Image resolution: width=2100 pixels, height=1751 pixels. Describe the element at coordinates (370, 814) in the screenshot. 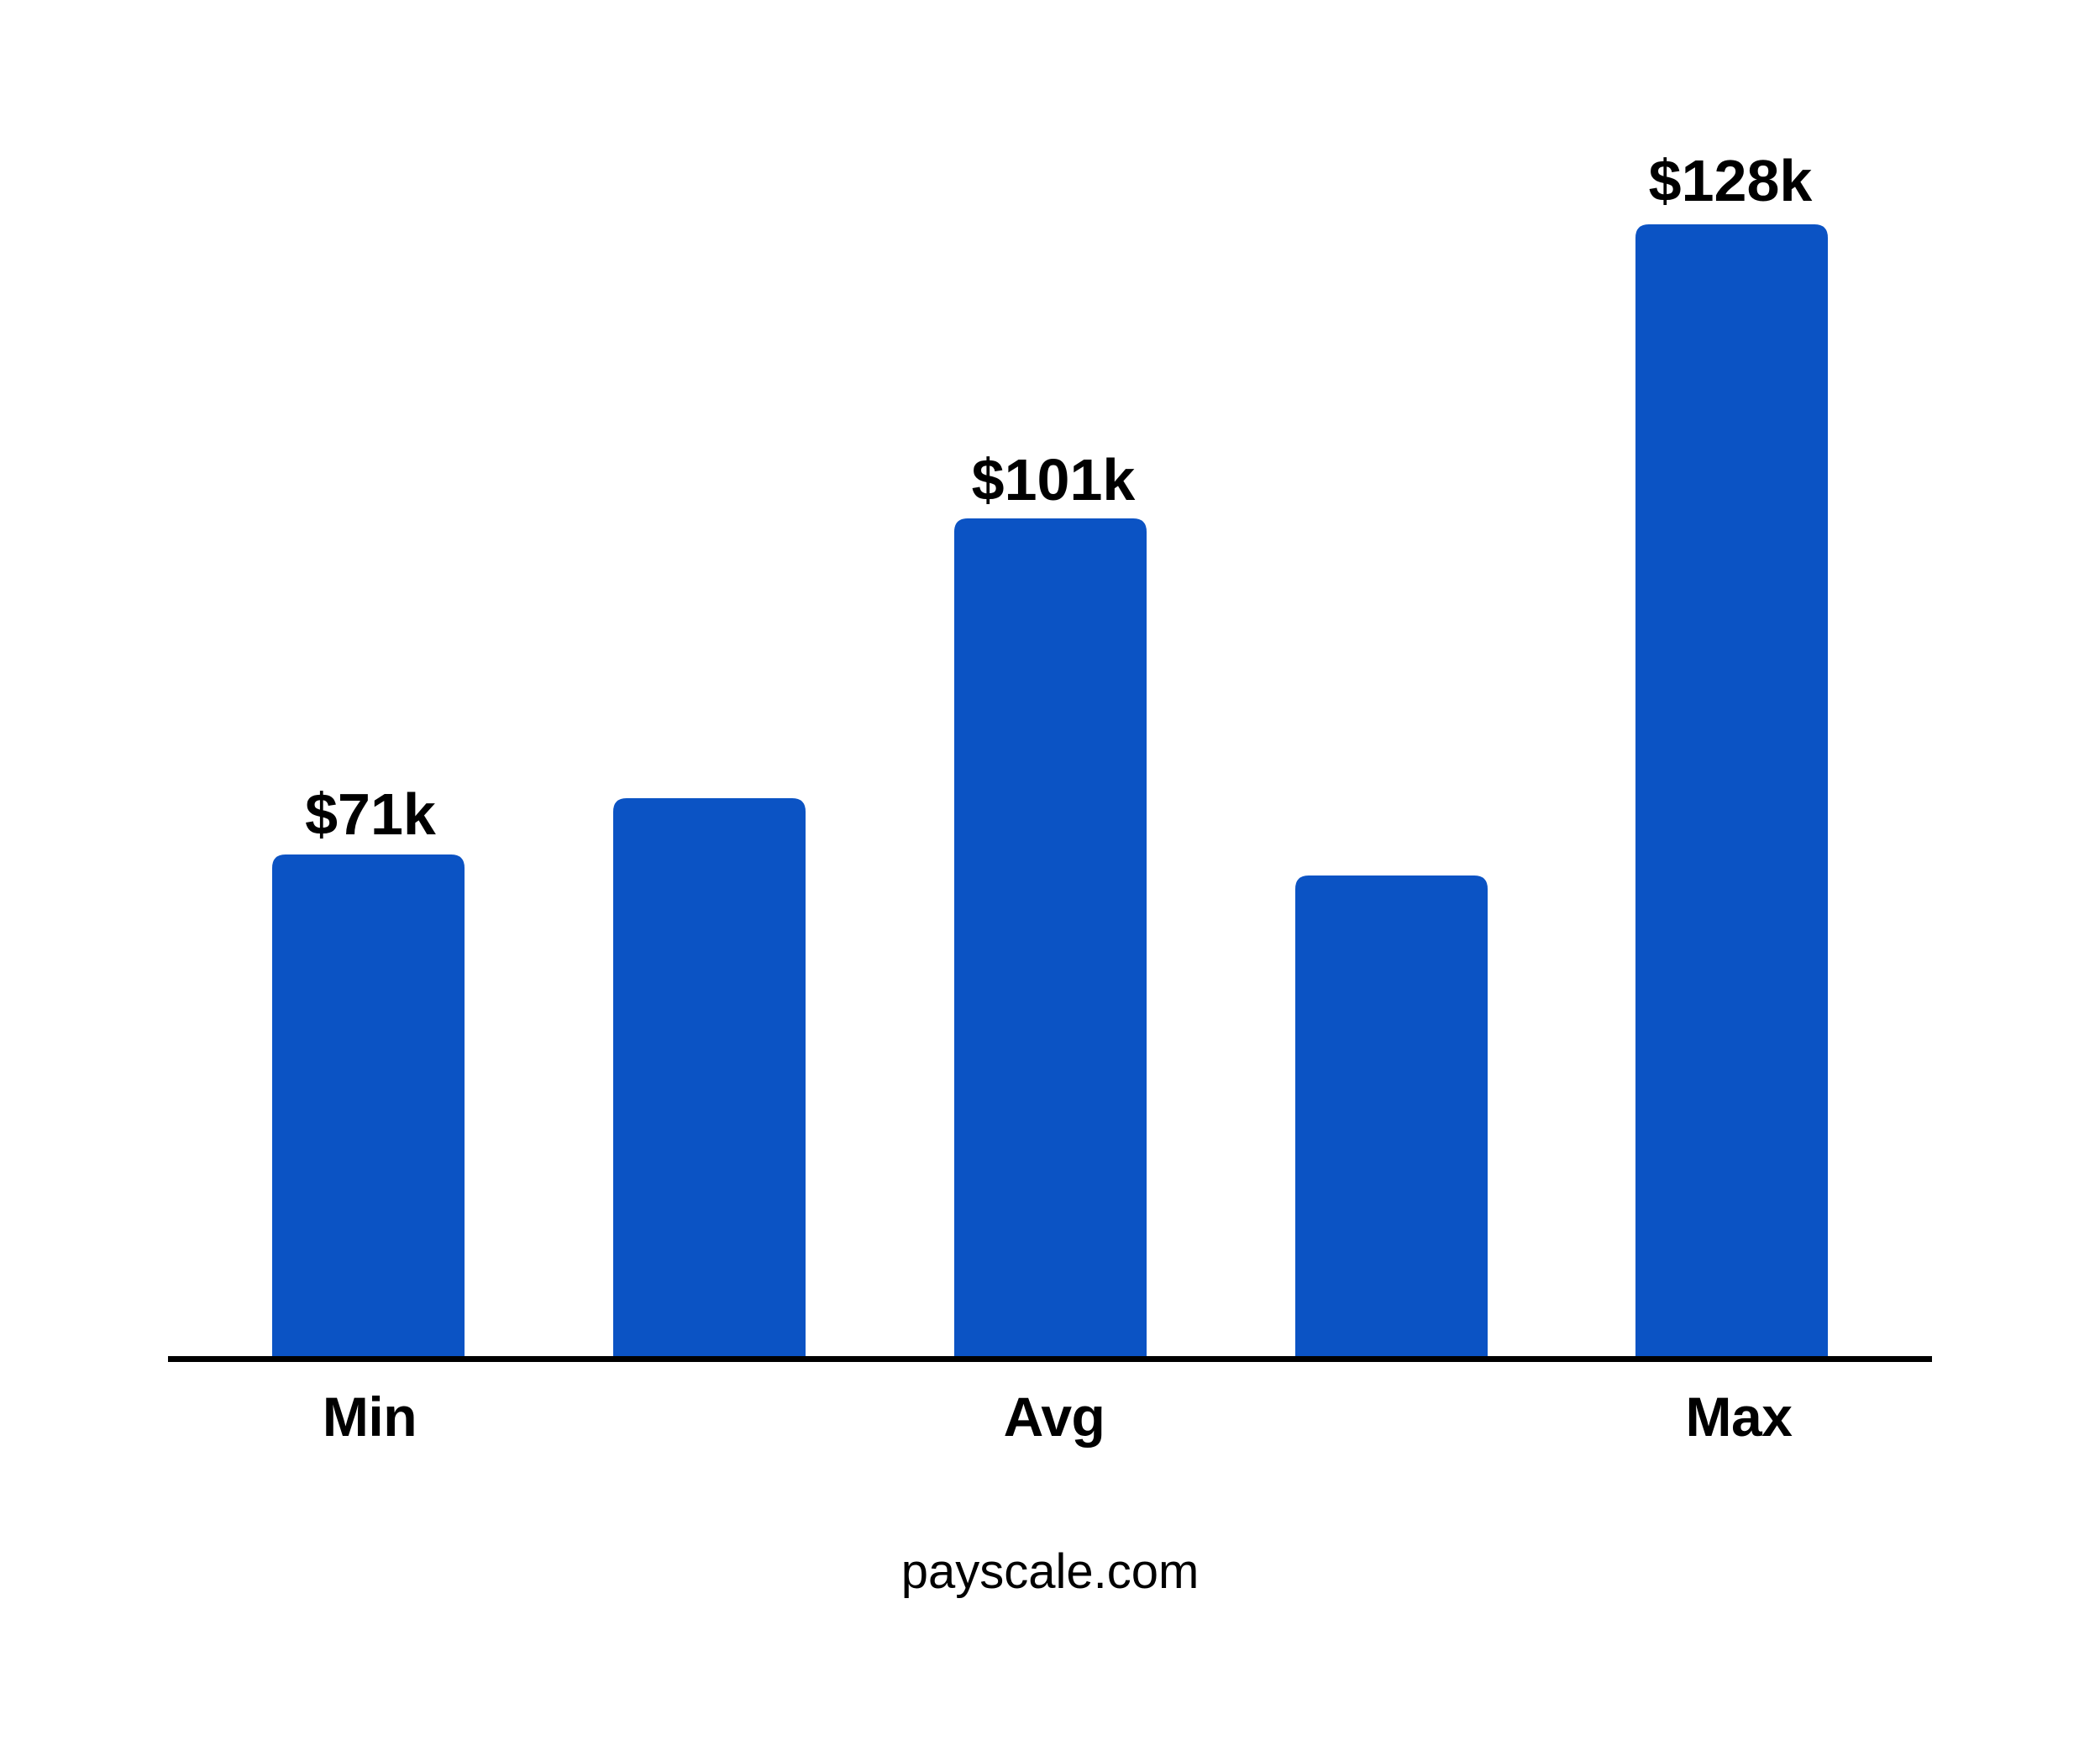

I see `svg-text: $71k` at that location.